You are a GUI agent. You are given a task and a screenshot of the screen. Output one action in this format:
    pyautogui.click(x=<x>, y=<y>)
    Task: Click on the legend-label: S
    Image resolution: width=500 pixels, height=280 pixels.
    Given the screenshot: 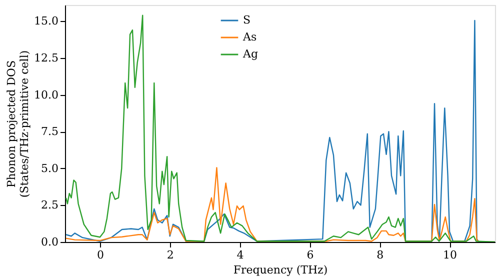 What is the action you would take?
    pyautogui.click(x=247, y=20)
    